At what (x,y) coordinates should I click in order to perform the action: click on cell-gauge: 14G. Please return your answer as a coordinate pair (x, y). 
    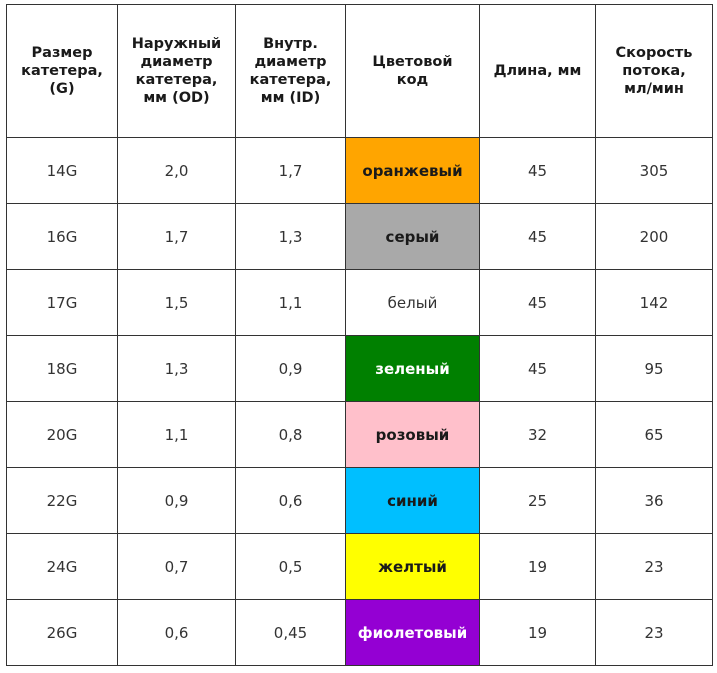
    Looking at the image, I should click on (62, 170).